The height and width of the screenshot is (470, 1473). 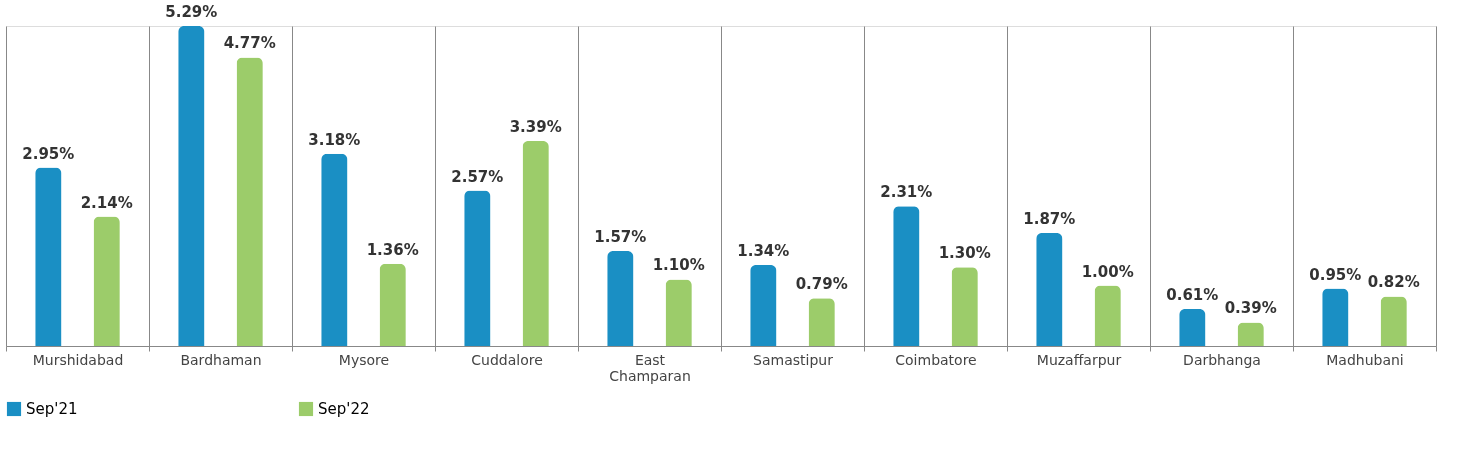 I want to click on data-label: 0.79%, so click(x=821, y=284).